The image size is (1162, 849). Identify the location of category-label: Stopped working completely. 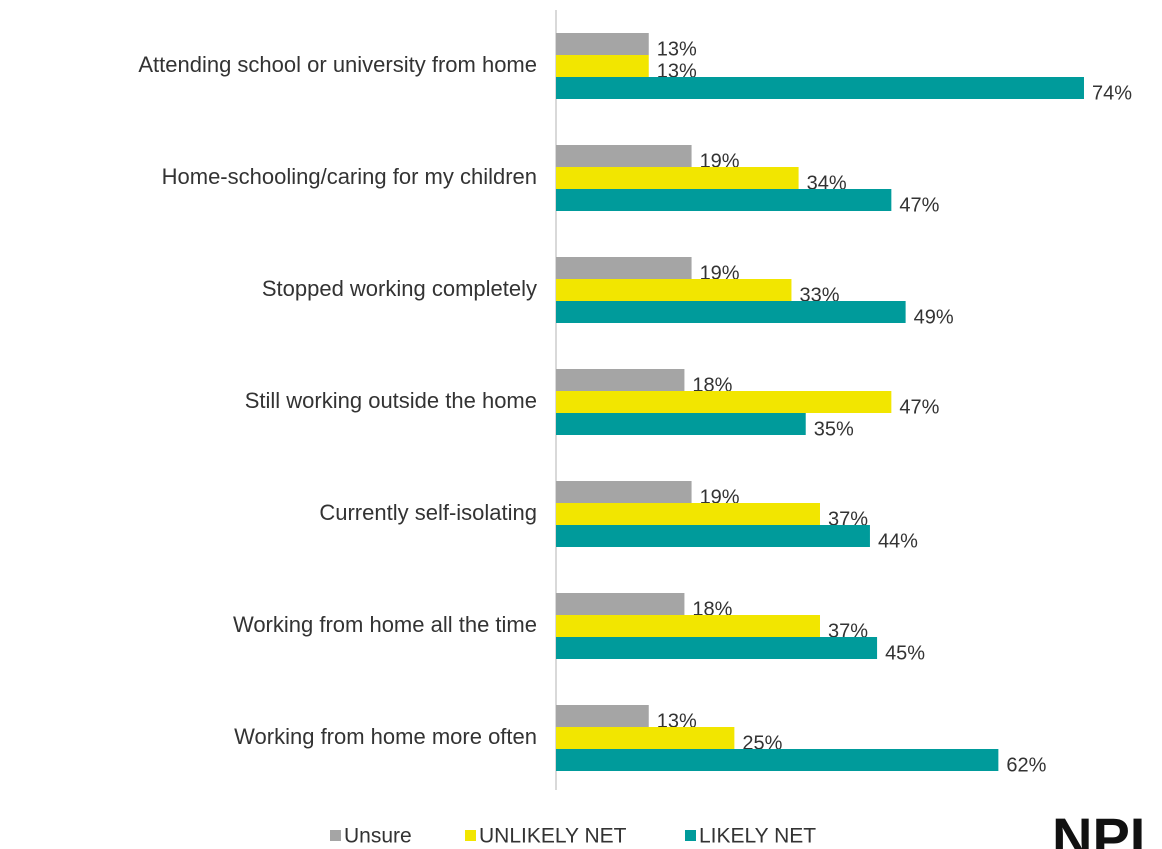
(399, 288).